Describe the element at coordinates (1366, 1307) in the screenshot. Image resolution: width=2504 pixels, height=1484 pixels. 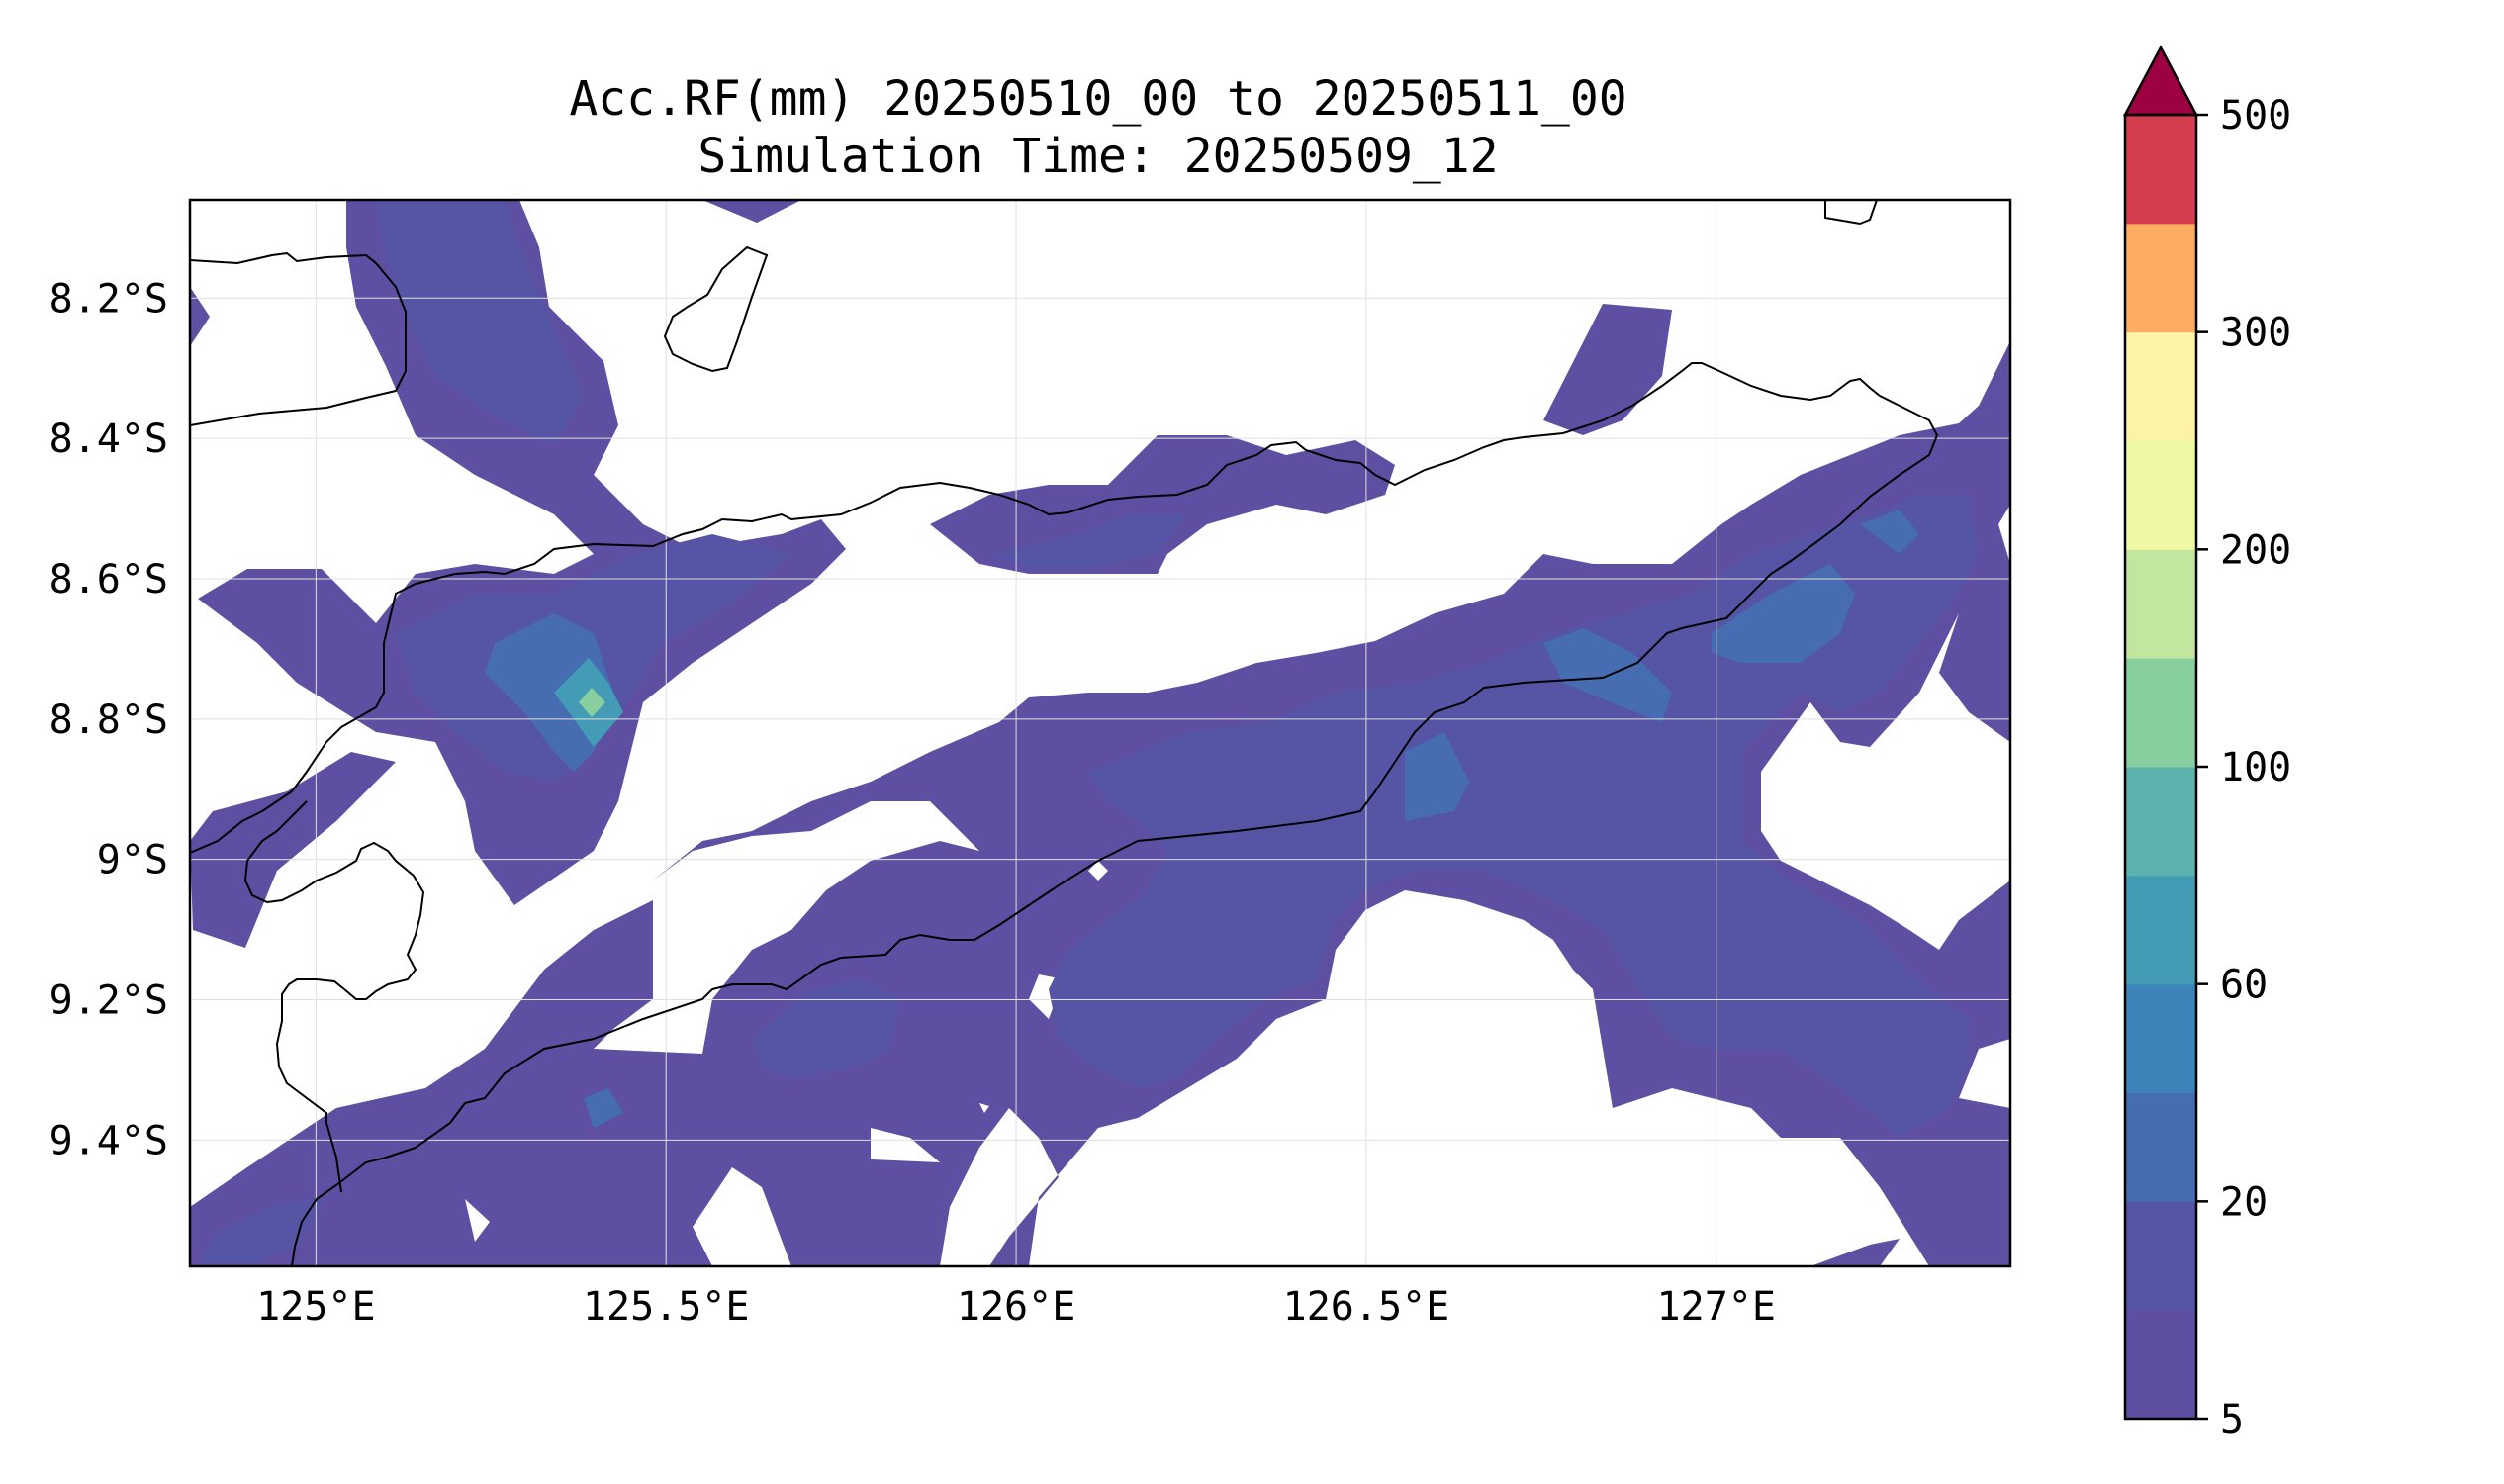
I see `x-tick-label: 126.5°E` at that location.